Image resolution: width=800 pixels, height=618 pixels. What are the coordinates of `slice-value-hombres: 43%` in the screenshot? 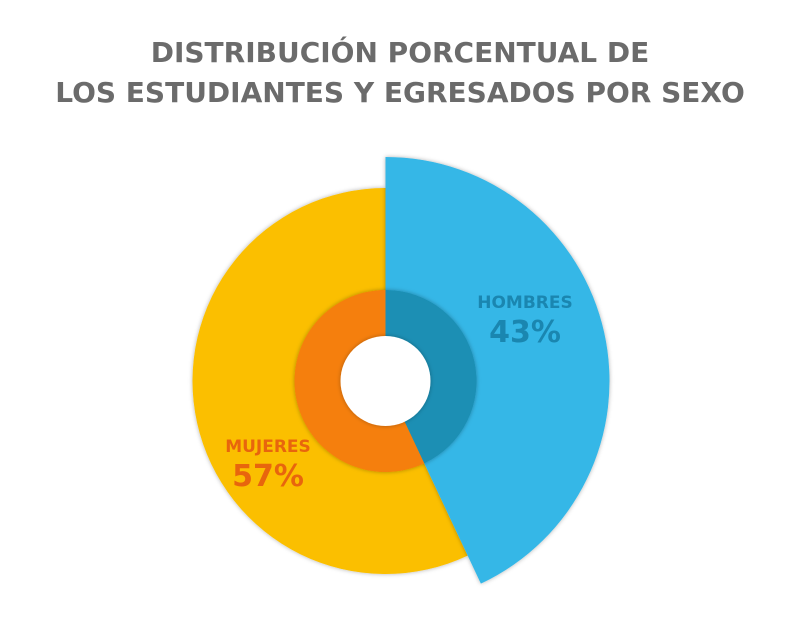 It's located at (525, 332).